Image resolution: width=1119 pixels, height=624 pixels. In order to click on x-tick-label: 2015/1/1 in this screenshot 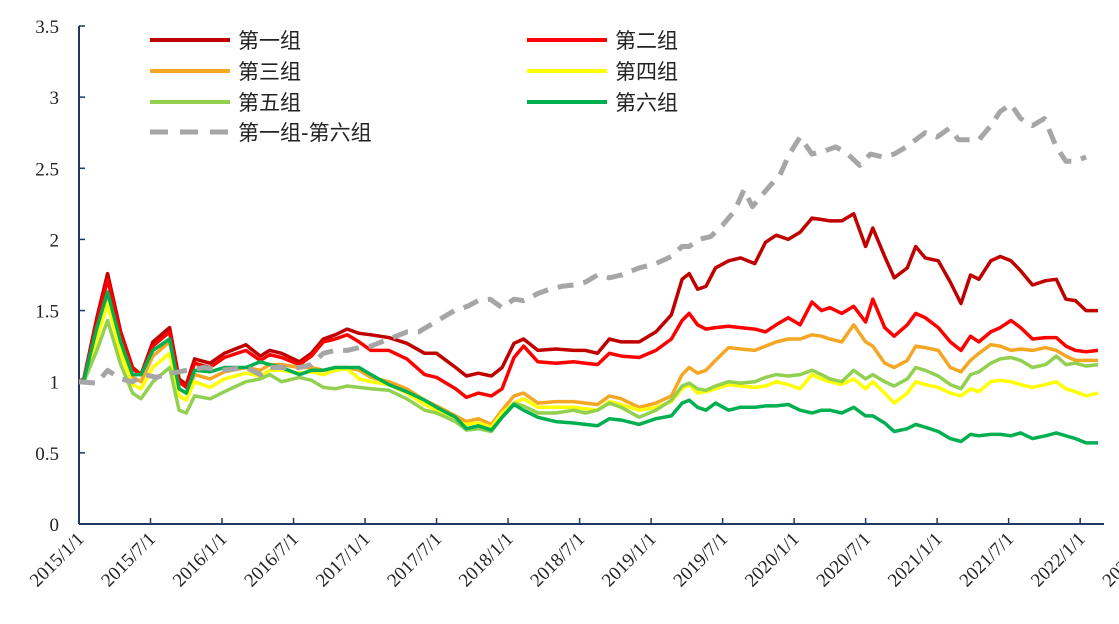, I will do `click(57, 560)`.